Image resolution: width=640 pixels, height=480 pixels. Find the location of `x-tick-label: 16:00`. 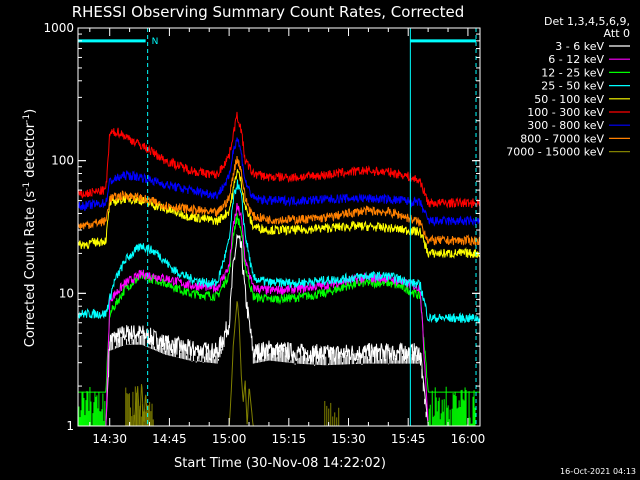

x-tick-label: 16:00 is located at coordinates (468, 439).